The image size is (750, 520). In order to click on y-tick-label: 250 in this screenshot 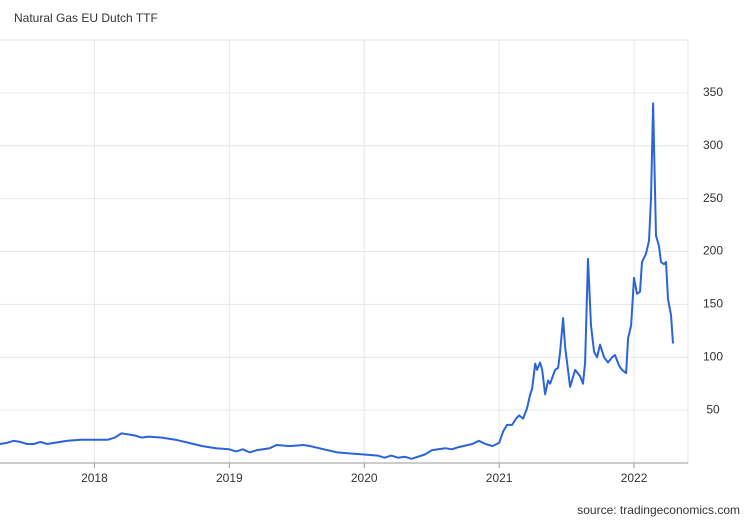, I will do `click(713, 198)`.